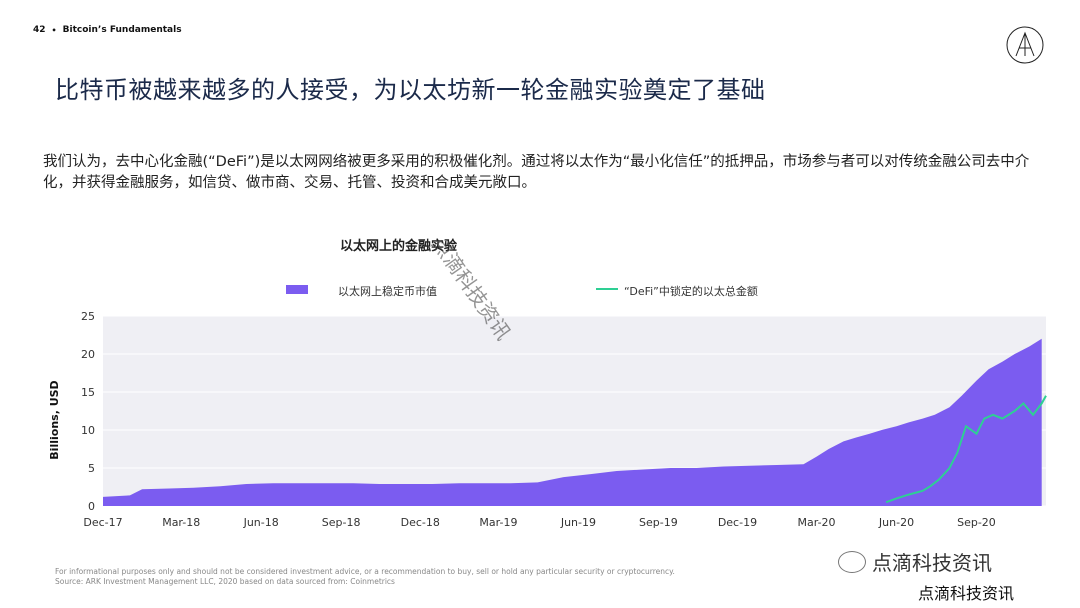 This screenshot has width=1080, height=608. I want to click on x-tick-label: Dec-17, so click(102, 522).